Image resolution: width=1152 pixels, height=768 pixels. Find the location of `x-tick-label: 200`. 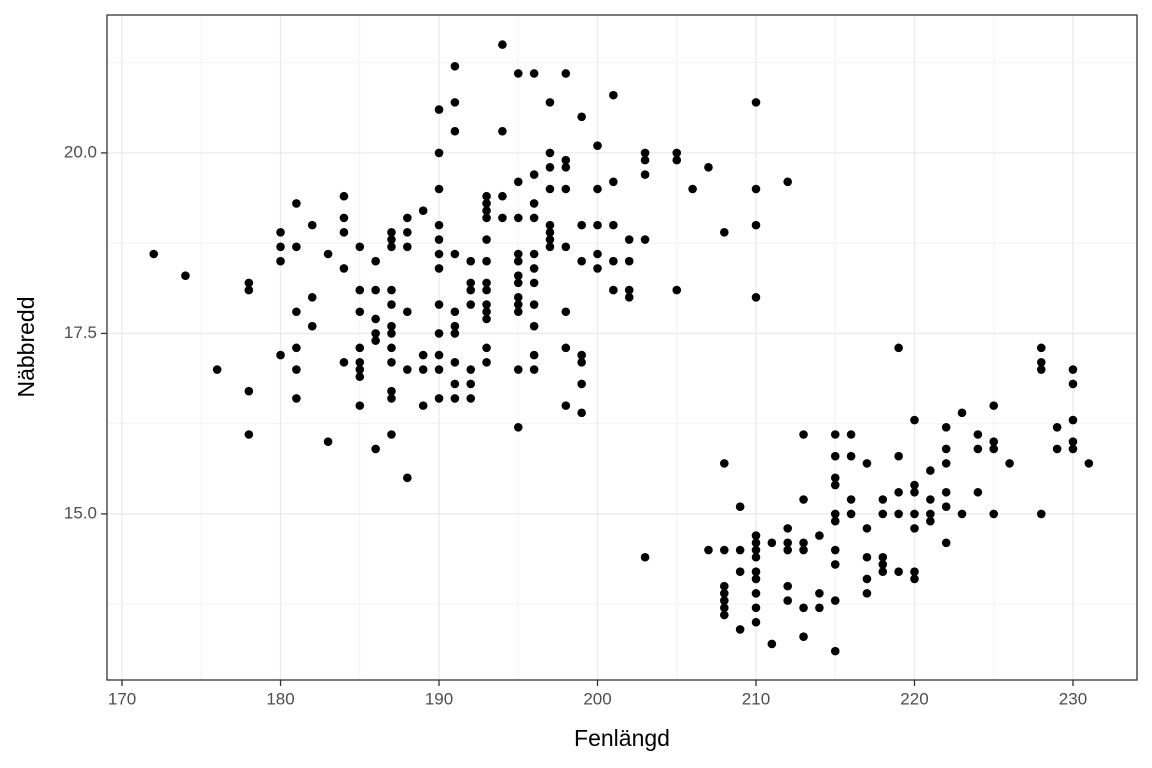

x-tick-label: 200 is located at coordinates (597, 698).